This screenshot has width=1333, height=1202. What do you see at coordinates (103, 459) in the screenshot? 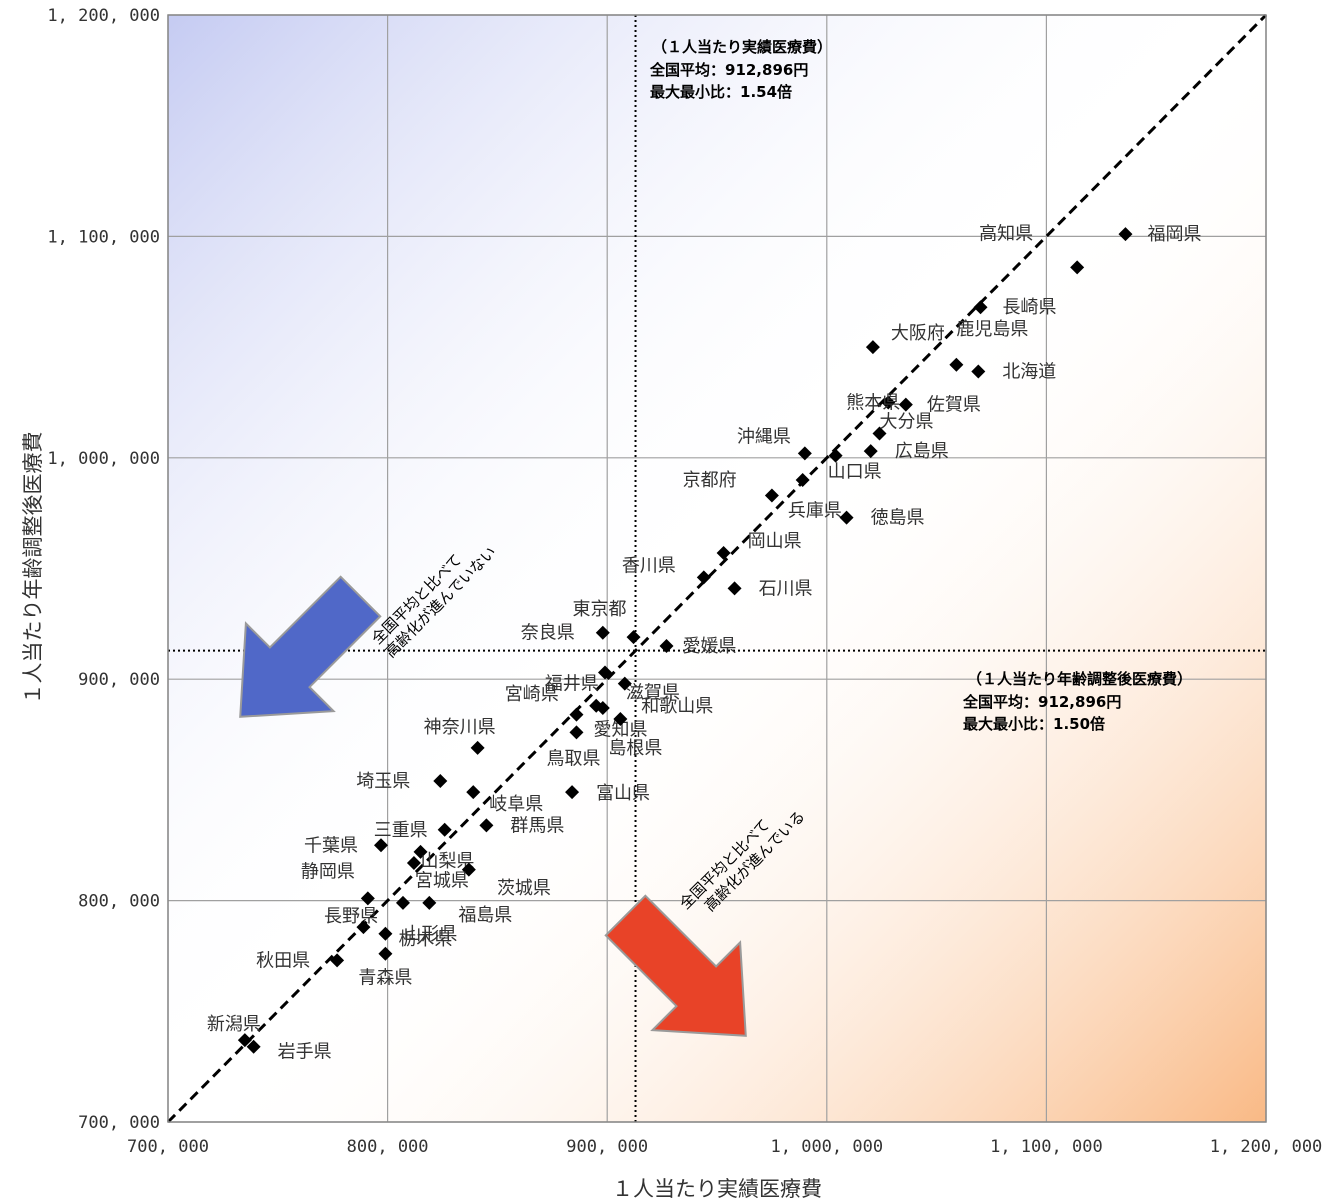
I see `y-tick-label: 1, 000, 000` at bounding box center [103, 459].